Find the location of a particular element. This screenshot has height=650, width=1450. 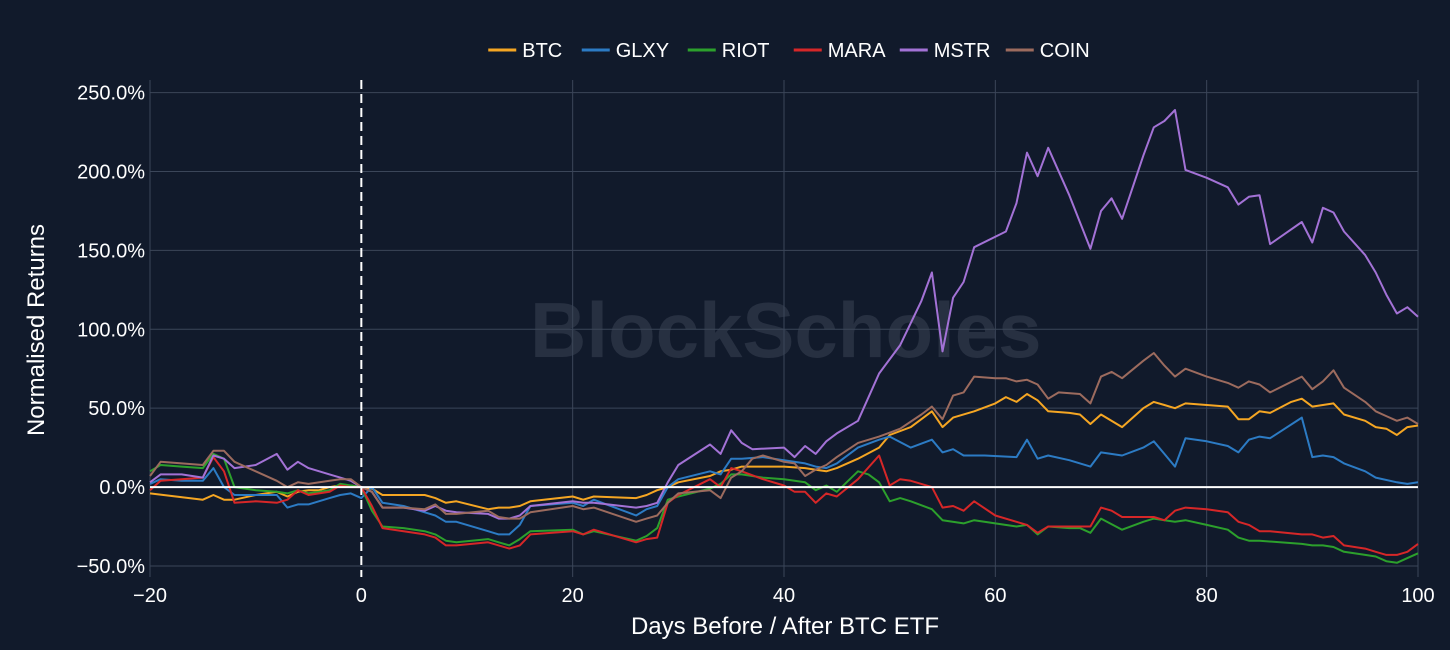

x-tick-label: 100 is located at coordinates (1417, 596).